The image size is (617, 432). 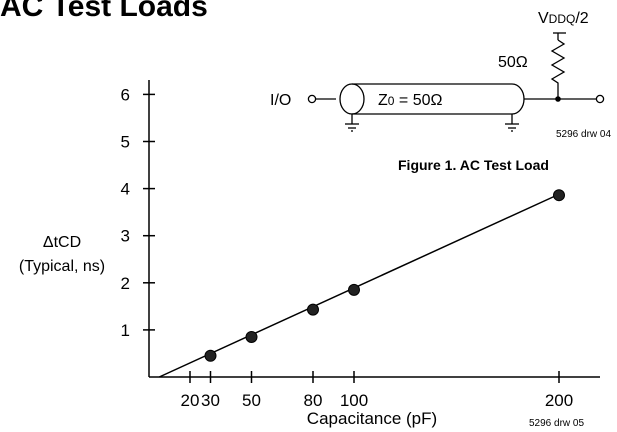 What do you see at coordinates (125, 94) in the screenshot?
I see `y-tick-label-6: 6` at bounding box center [125, 94].